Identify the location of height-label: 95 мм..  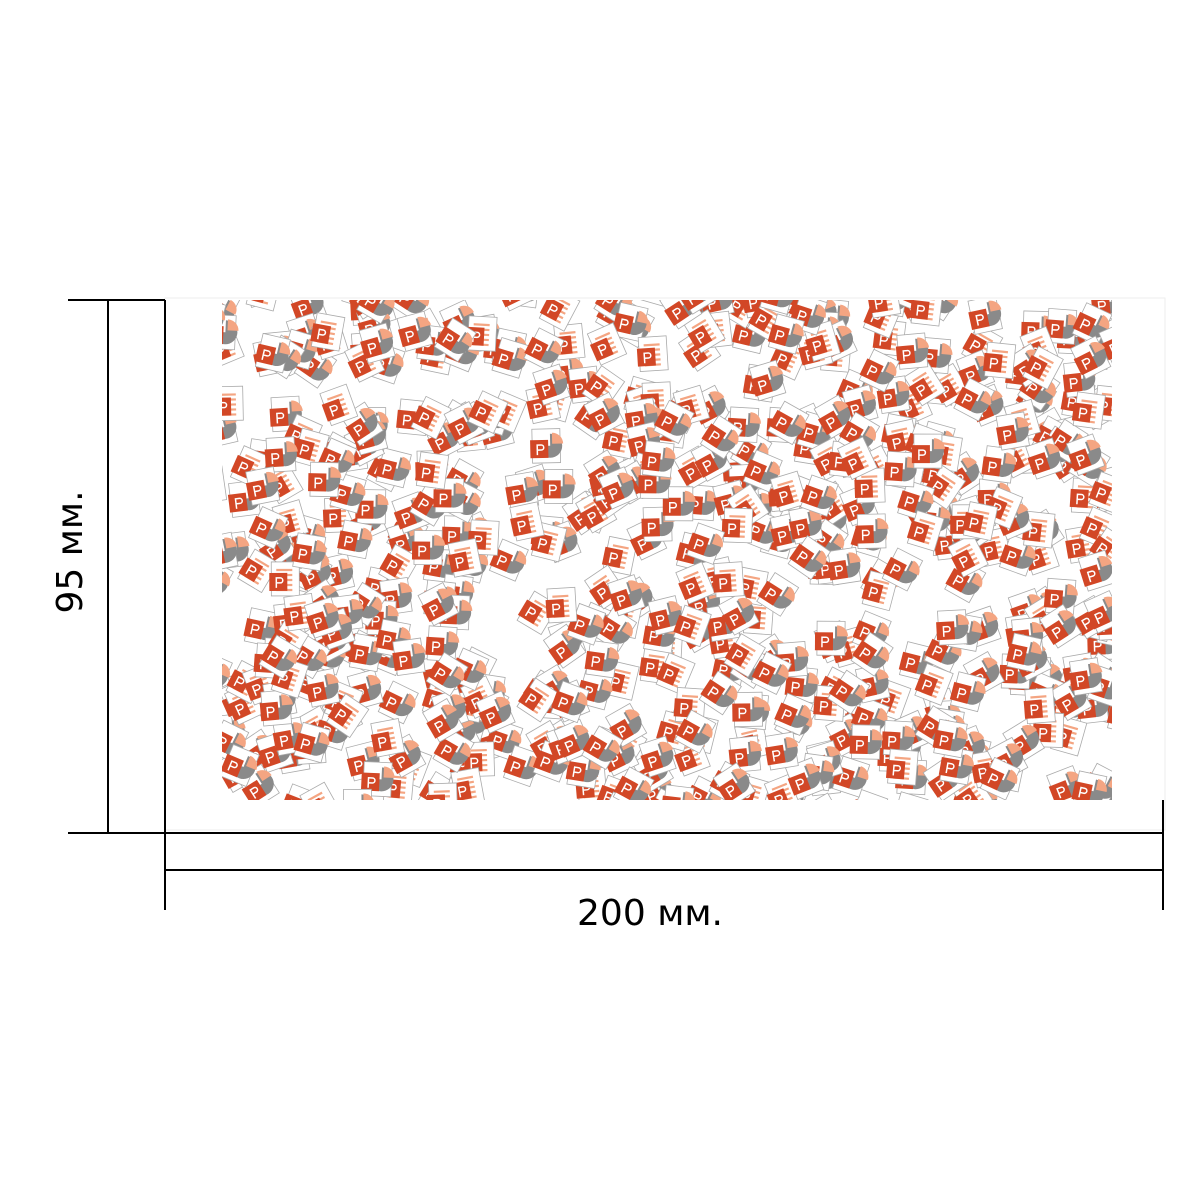
(70, 551).